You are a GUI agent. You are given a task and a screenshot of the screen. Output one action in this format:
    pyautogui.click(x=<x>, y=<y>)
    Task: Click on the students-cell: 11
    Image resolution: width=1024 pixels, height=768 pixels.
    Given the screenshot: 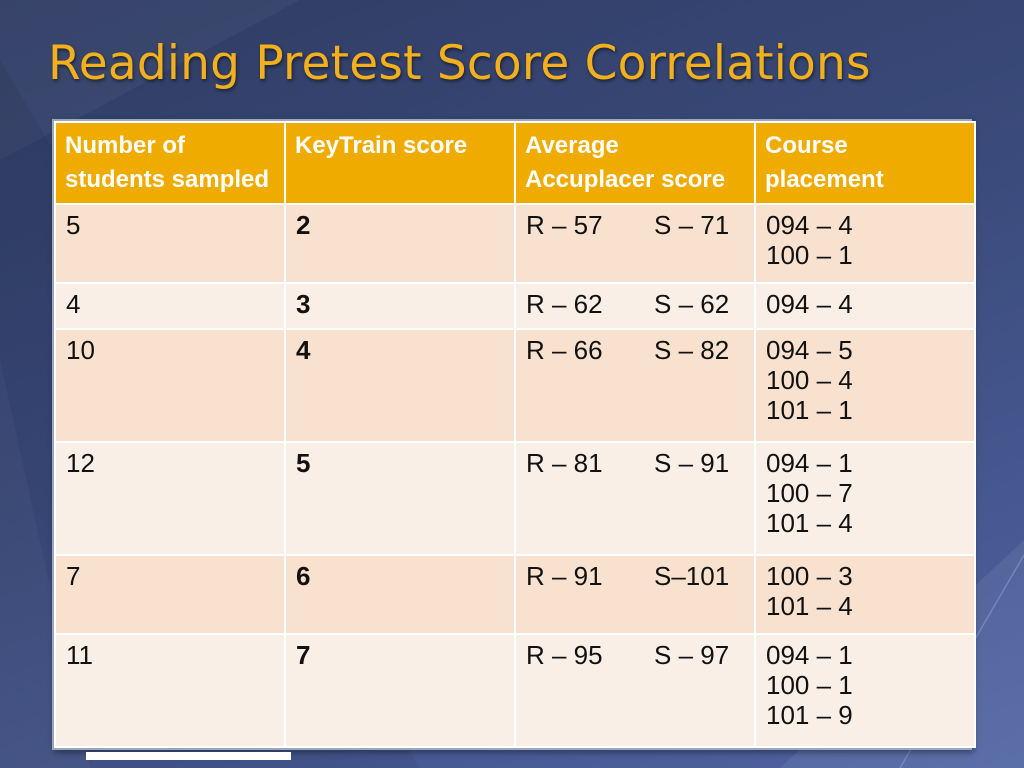 What is the action you would take?
    pyautogui.click(x=170, y=690)
    